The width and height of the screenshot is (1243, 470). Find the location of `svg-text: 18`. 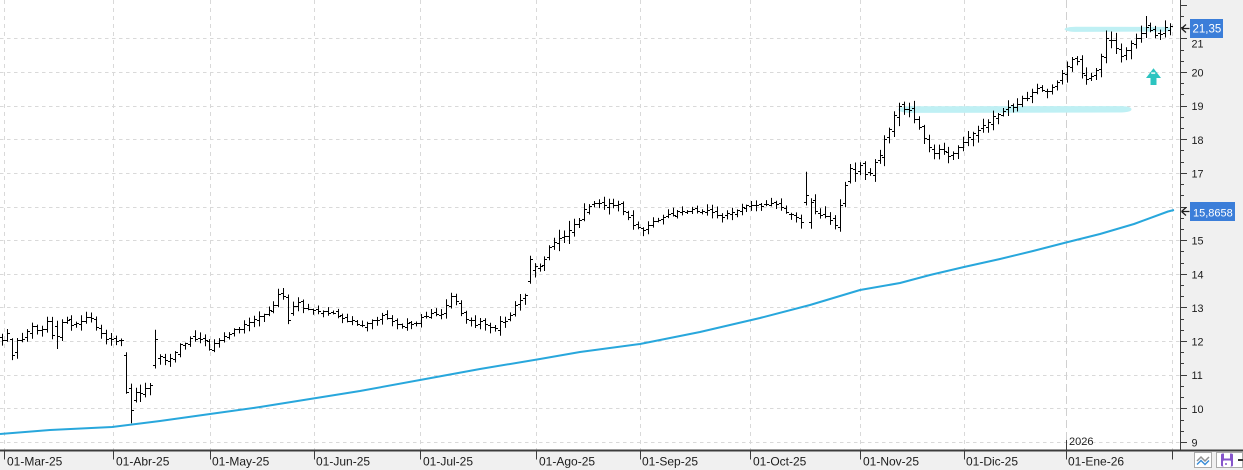

svg-text: 18 is located at coordinates (1198, 141).